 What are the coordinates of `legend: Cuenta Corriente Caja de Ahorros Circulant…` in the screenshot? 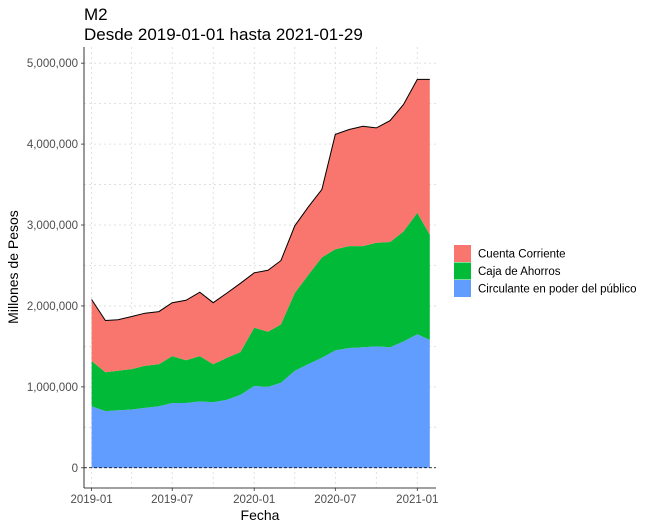 It's located at (545, 271).